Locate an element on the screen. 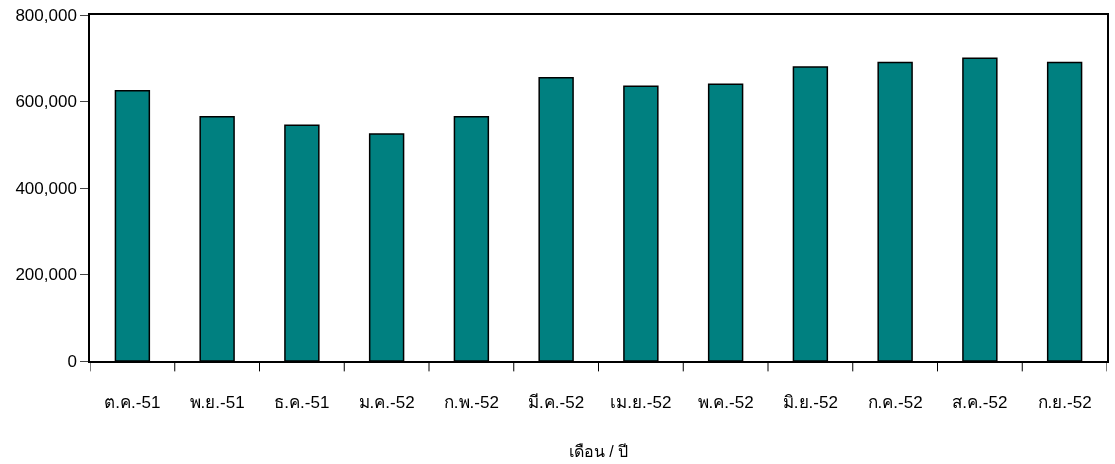  x-tick-label: มี.ค.-52 is located at coordinates (556, 403).